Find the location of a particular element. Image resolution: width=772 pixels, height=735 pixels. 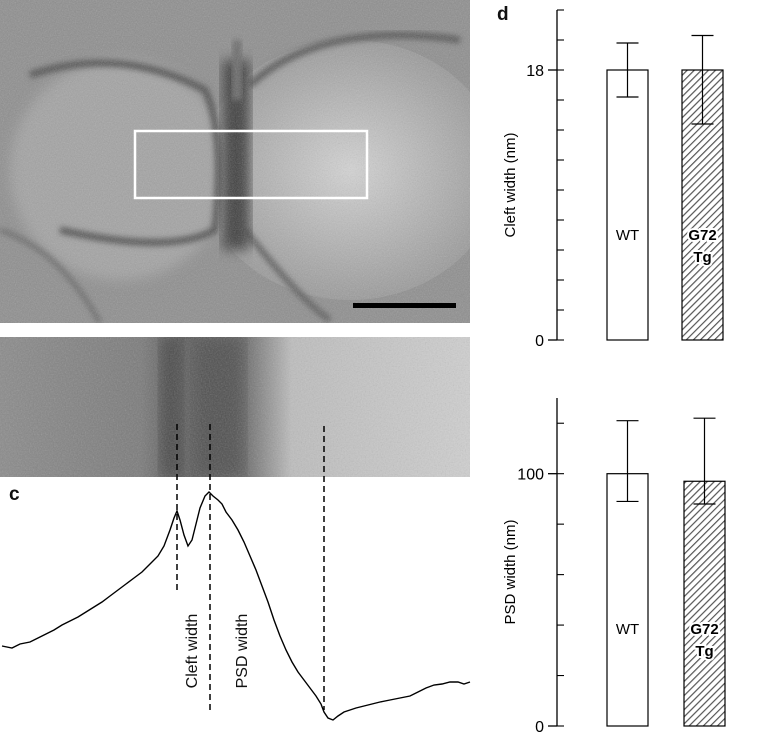

chart0-category-label-0: WT is located at coordinates (627, 235).